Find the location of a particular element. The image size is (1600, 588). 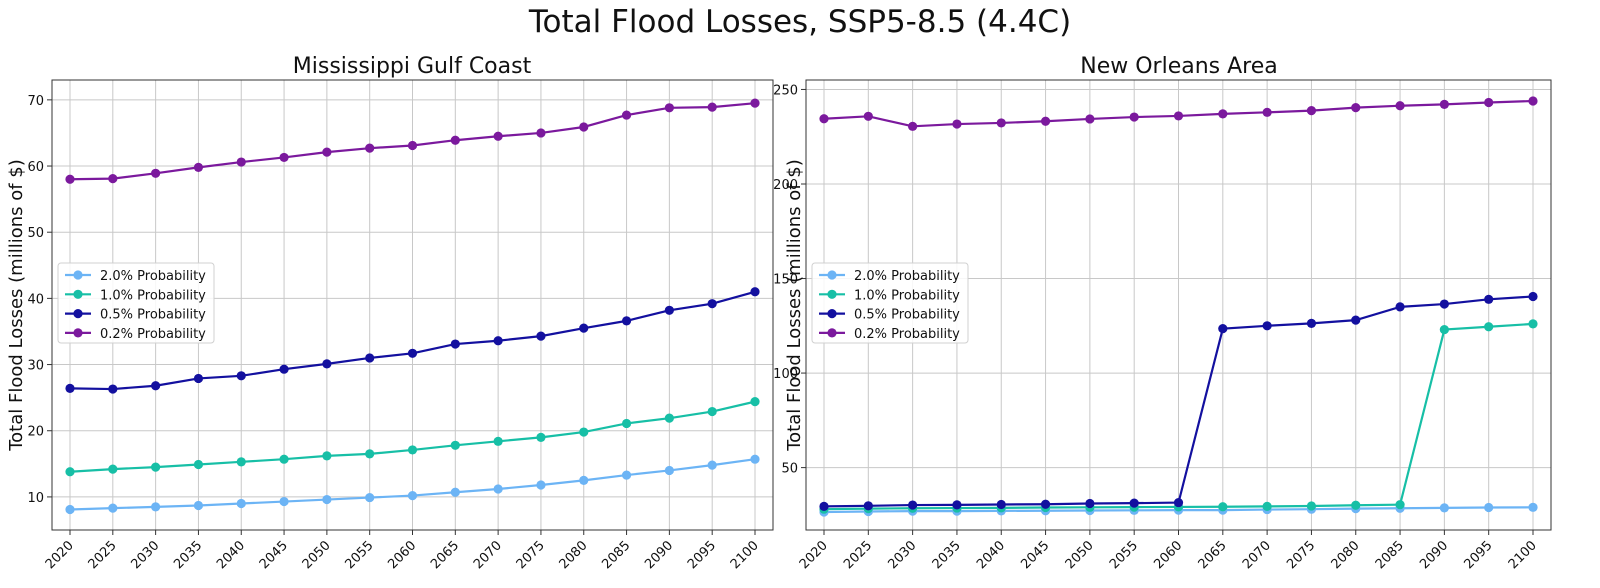

y-tick-label: 30 is located at coordinates (35, 366).